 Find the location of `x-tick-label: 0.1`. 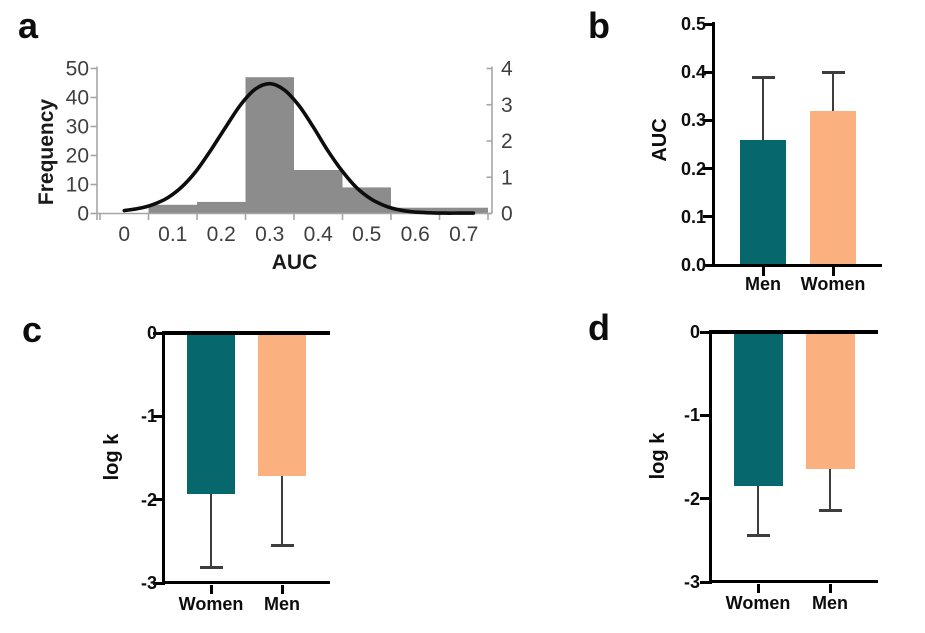

x-tick-label: 0.1 is located at coordinates (172, 234).